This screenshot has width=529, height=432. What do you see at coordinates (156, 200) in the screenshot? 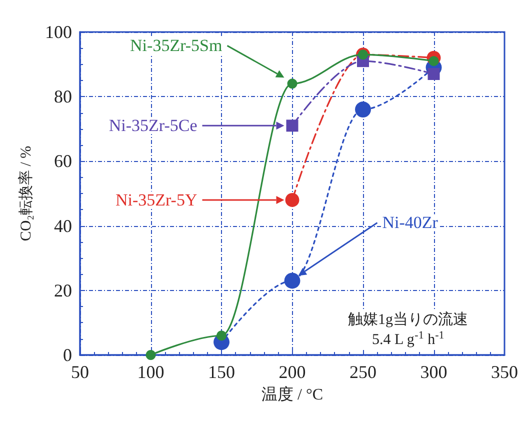
I see `legend-label: Ni-35Zr-5Y` at bounding box center [156, 200].